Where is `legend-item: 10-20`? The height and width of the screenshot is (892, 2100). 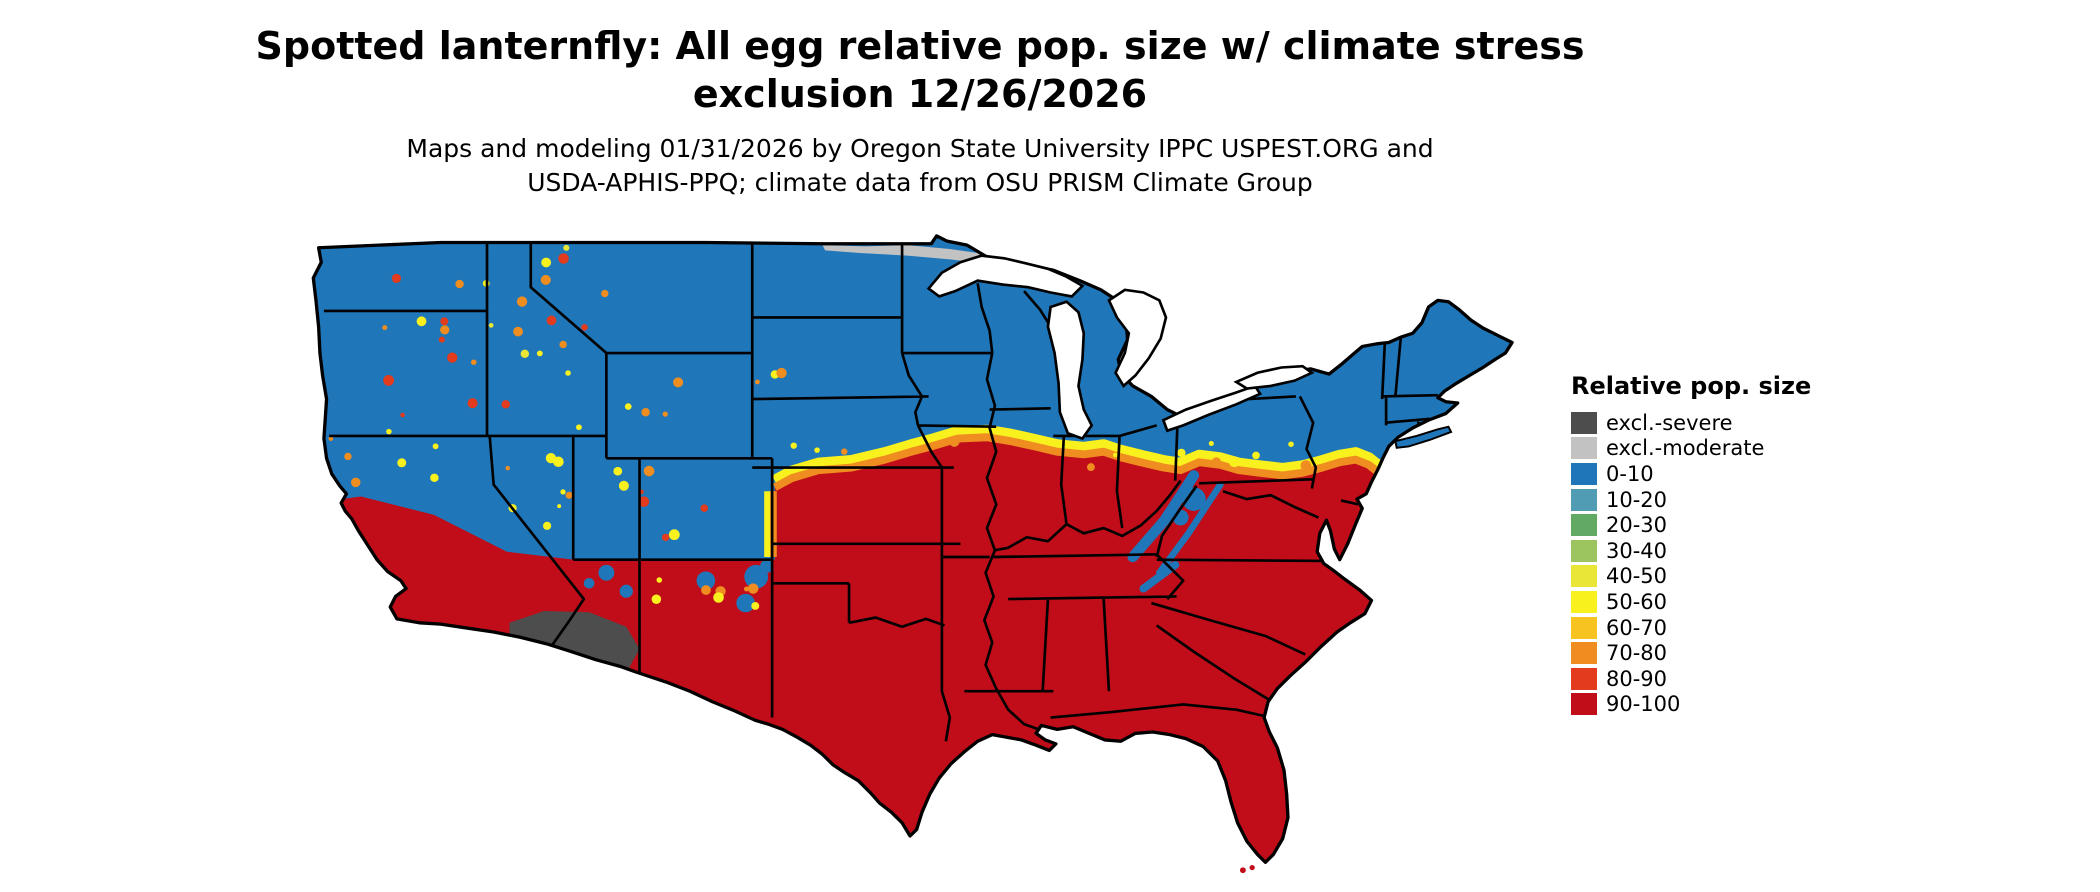
legend-item: 10-20 is located at coordinates (1701, 500).